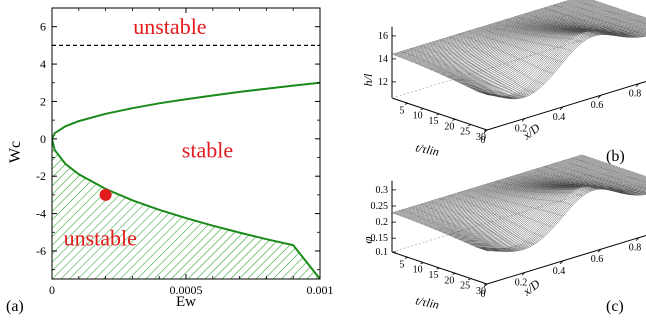 This screenshot has width=646, height=320. Describe the element at coordinates (41, 251) in the screenshot. I see `y-tick-label: -6` at that location.